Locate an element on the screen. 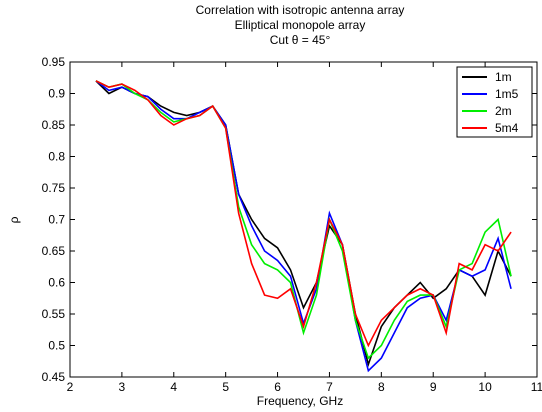  x-tick-label: 5 is located at coordinates (225, 387).